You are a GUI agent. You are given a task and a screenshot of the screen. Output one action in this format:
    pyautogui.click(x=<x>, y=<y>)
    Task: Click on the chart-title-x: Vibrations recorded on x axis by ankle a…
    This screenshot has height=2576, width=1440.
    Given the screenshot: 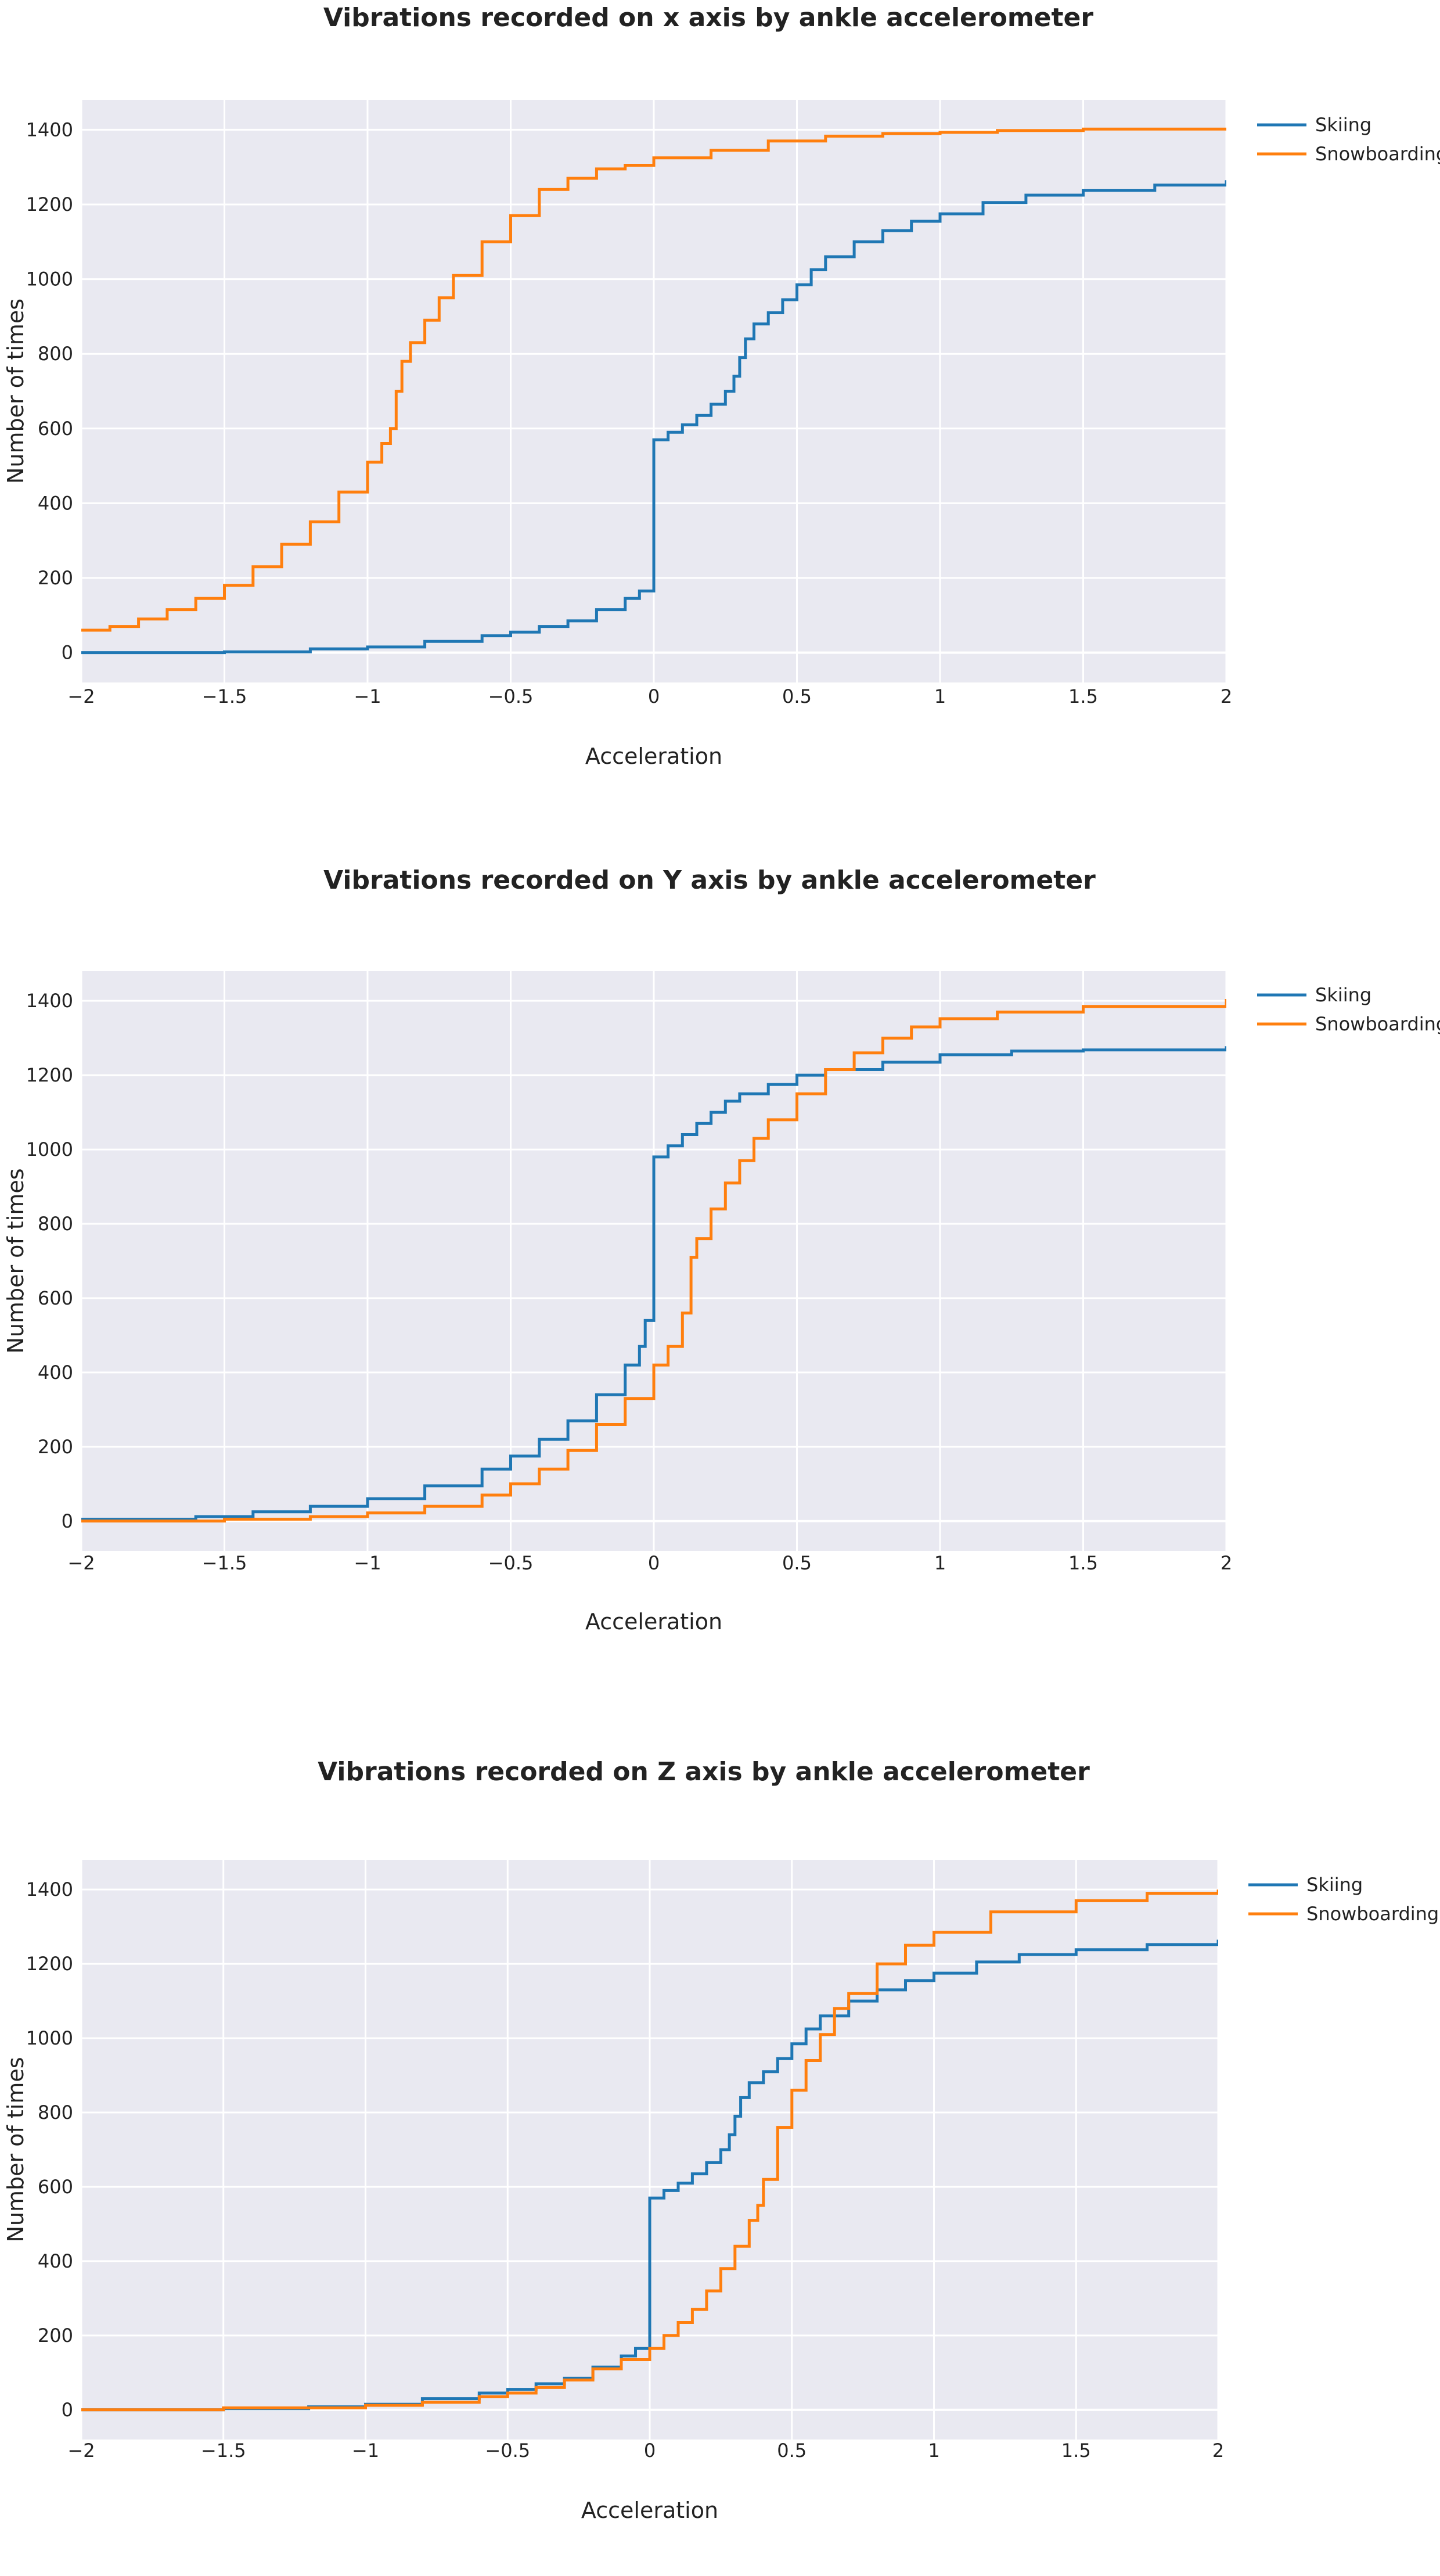 What is the action you would take?
    pyautogui.click(x=708, y=18)
    